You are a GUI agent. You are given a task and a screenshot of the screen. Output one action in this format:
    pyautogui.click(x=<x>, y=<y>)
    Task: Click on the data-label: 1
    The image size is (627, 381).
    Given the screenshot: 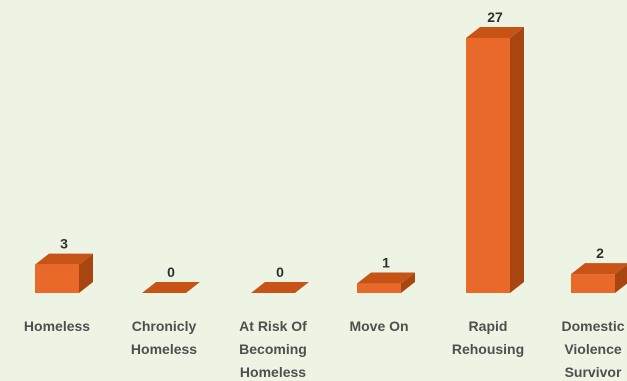 What is the action you would take?
    pyautogui.click(x=386, y=263)
    